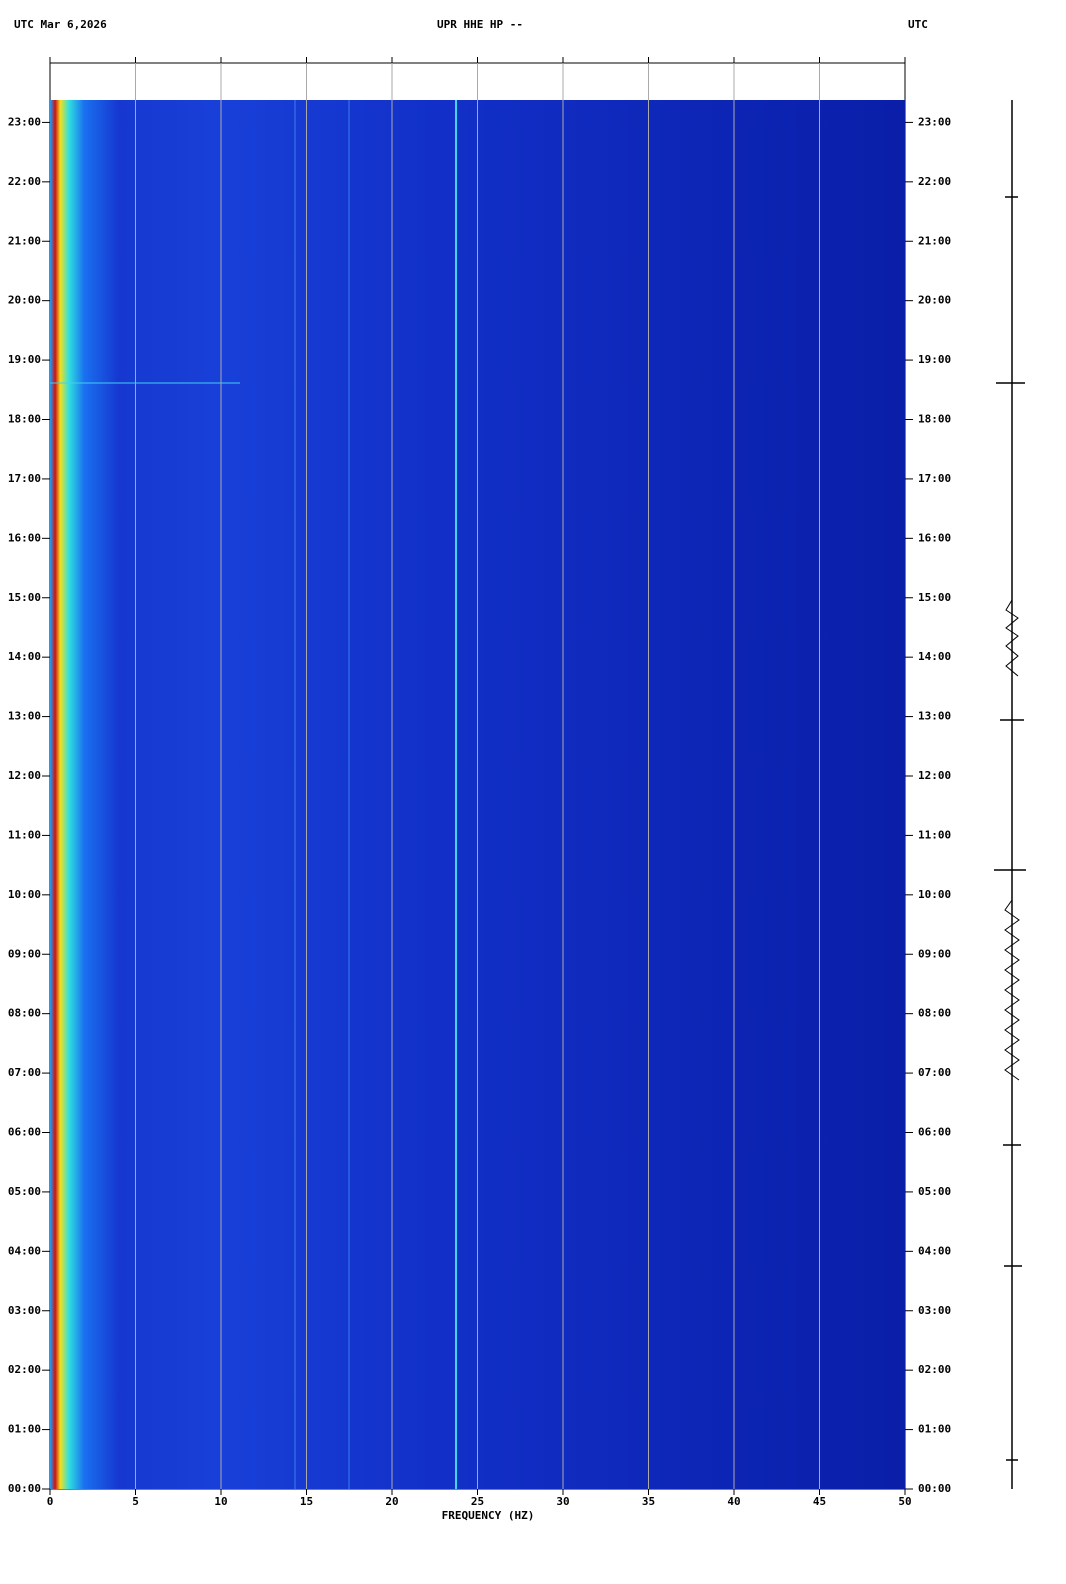  Describe the element at coordinates (934, 478) in the screenshot. I see `y-tick-label-right: 17:00` at that location.